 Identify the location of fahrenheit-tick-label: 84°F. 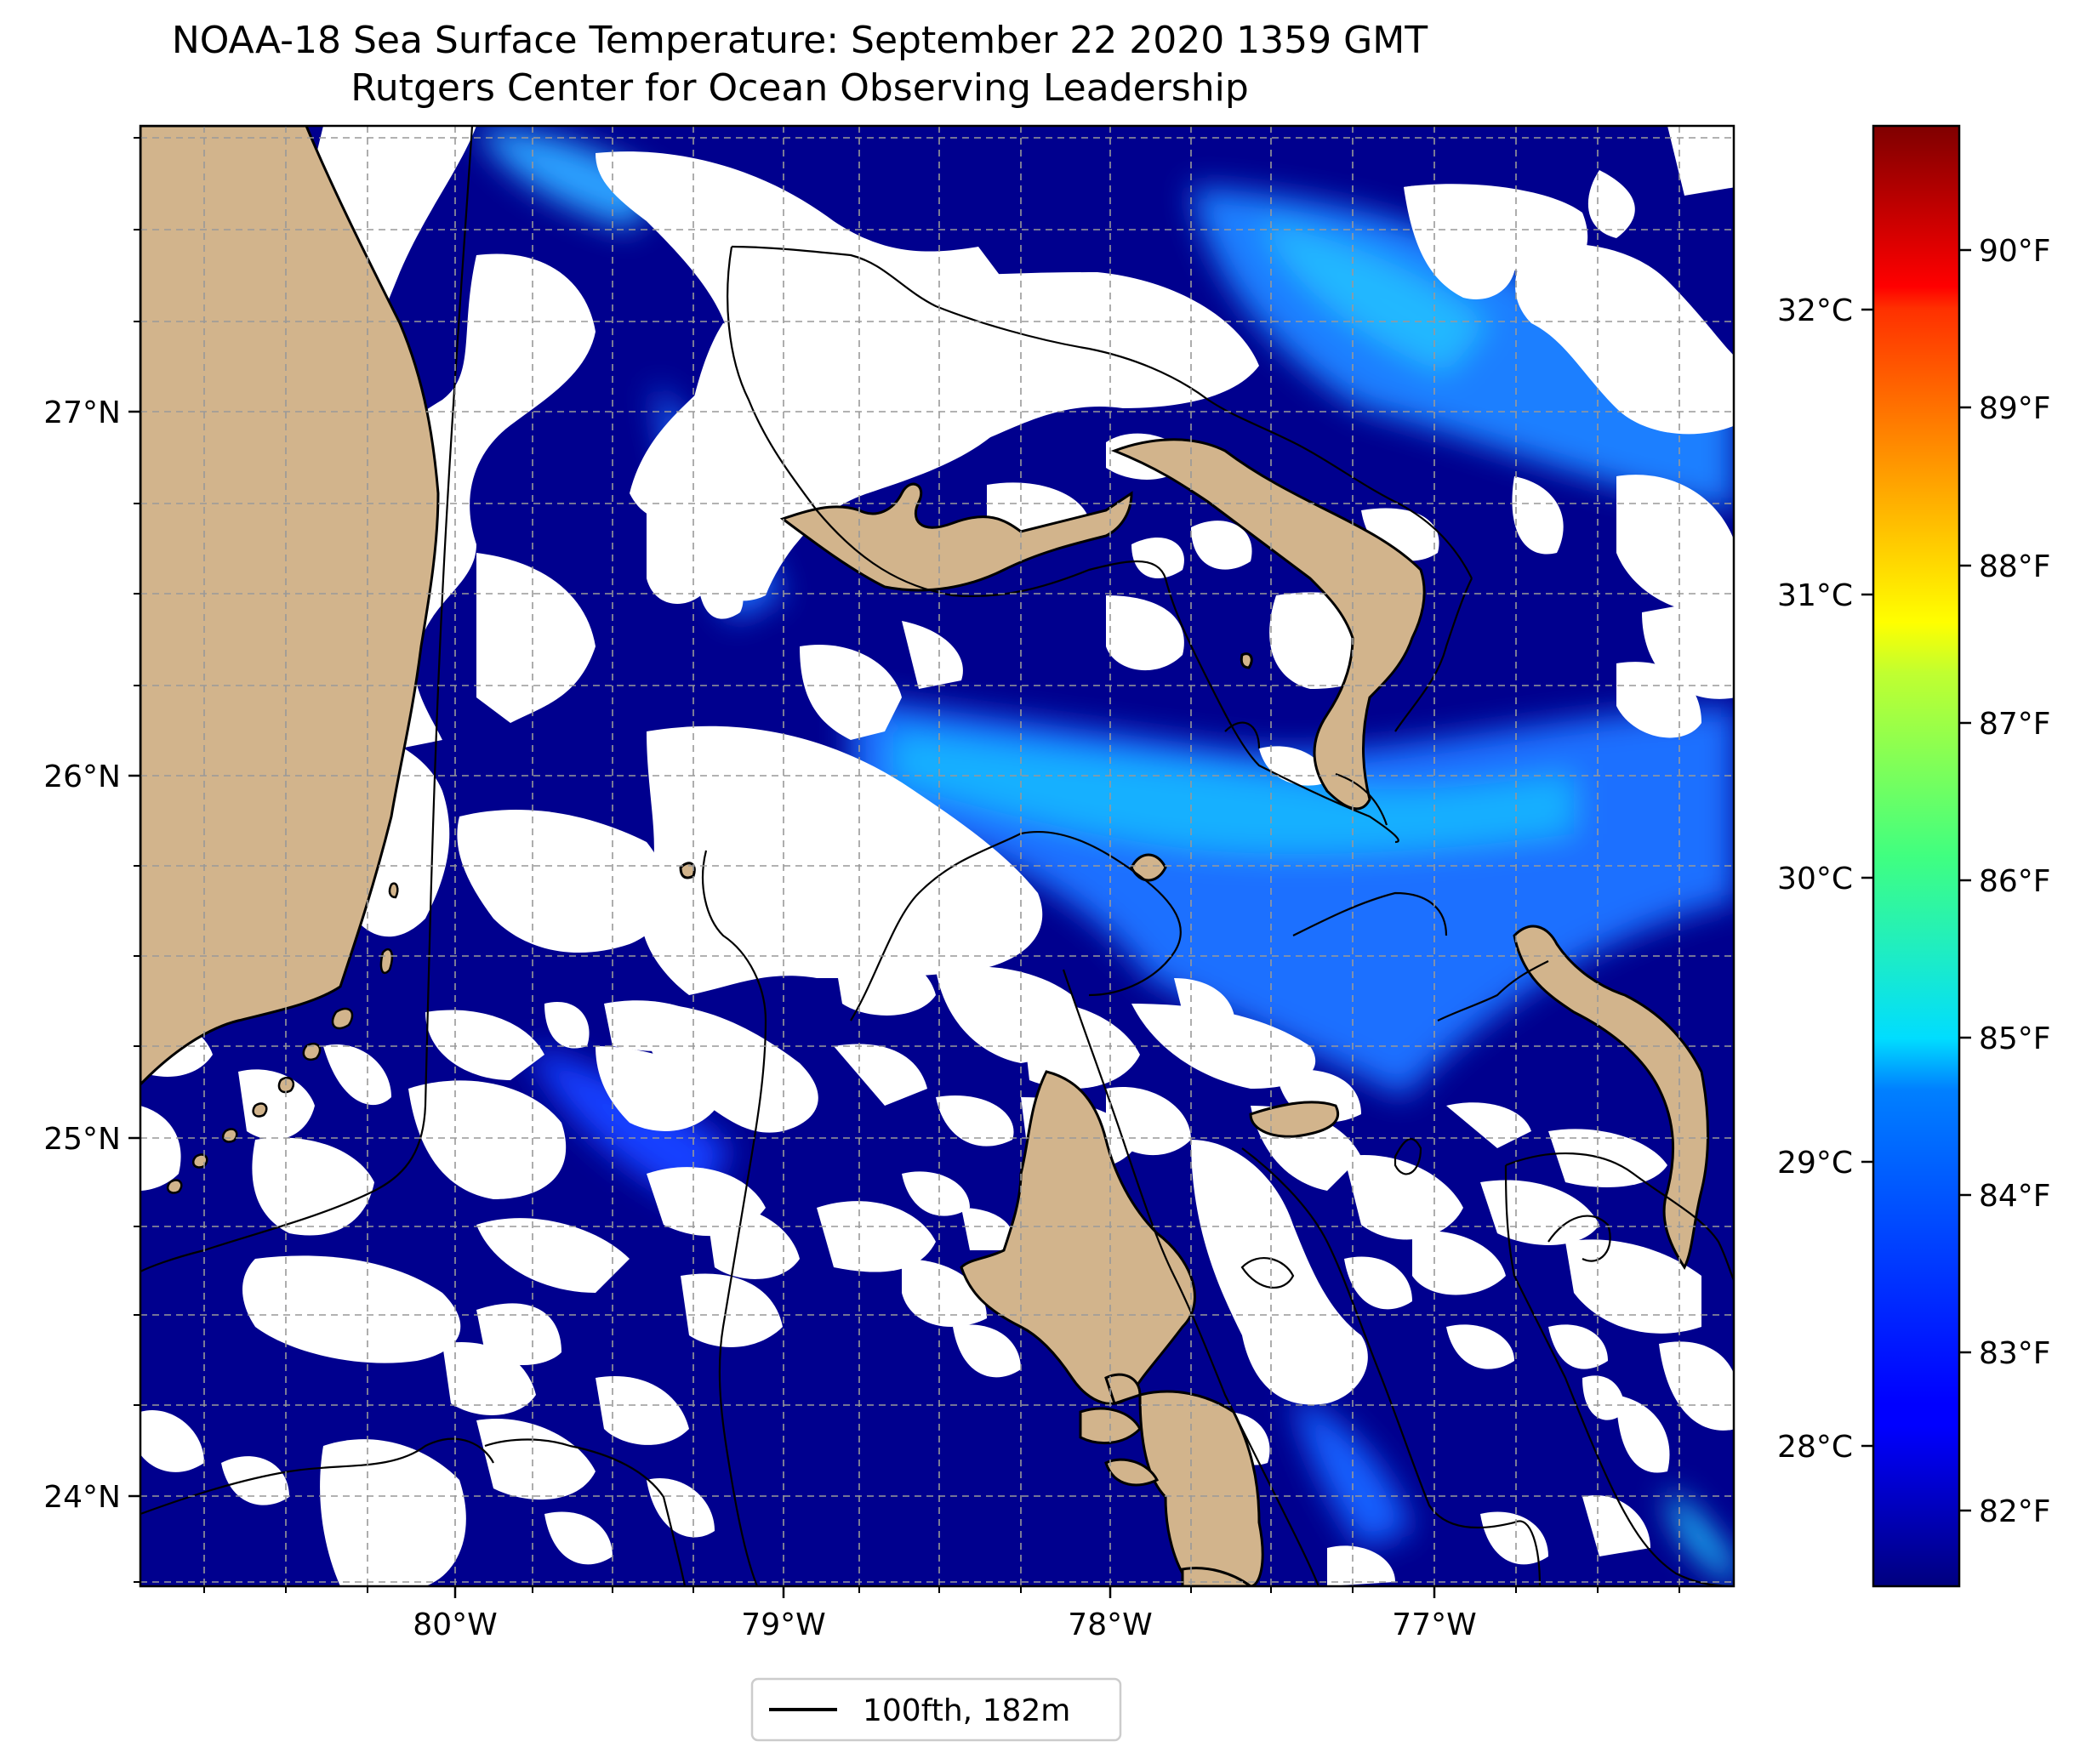
(2015, 1196).